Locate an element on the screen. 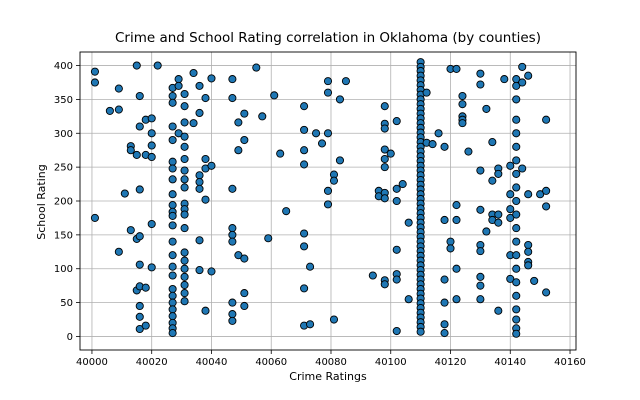 This screenshot has width=640, height=400. x-tick-label: 40000 is located at coordinates (92, 362).